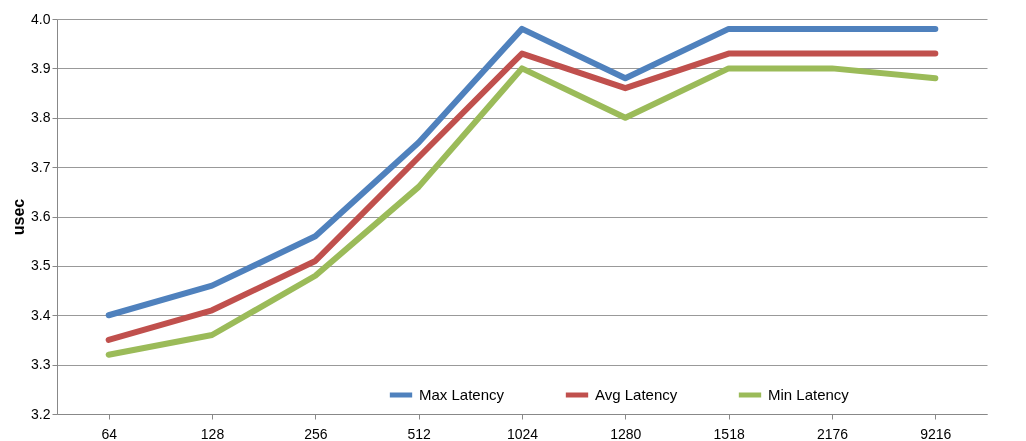 The image size is (1026, 441). Describe the element at coordinates (936, 433) in the screenshot. I see `x-tick-label: 9216` at that location.